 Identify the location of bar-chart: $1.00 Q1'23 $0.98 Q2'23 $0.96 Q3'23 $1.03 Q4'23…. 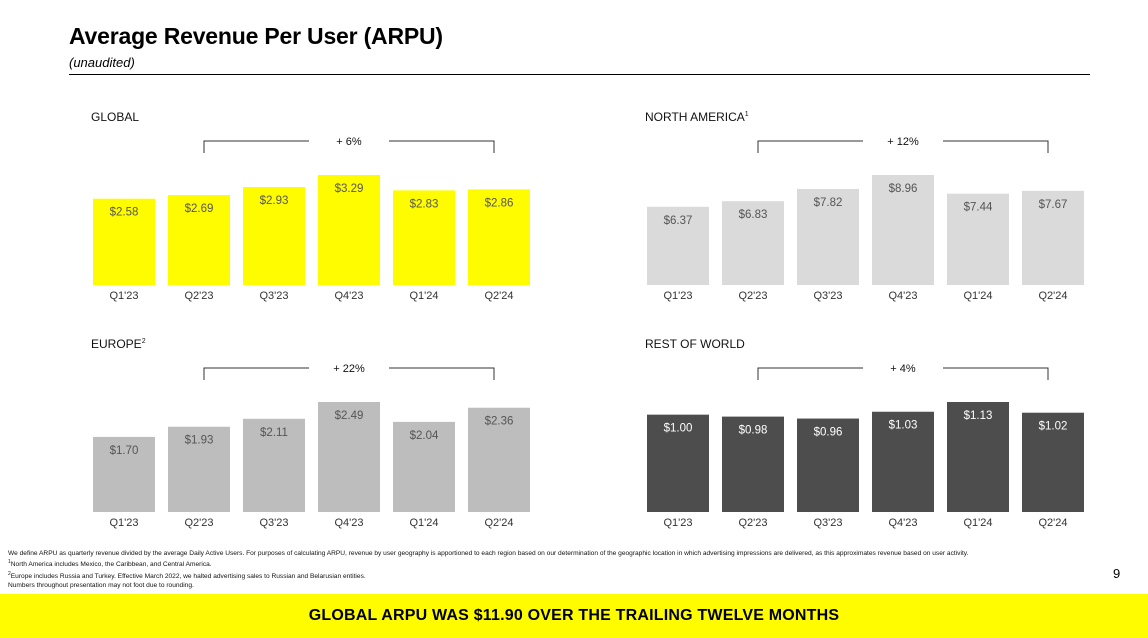
(865, 446).